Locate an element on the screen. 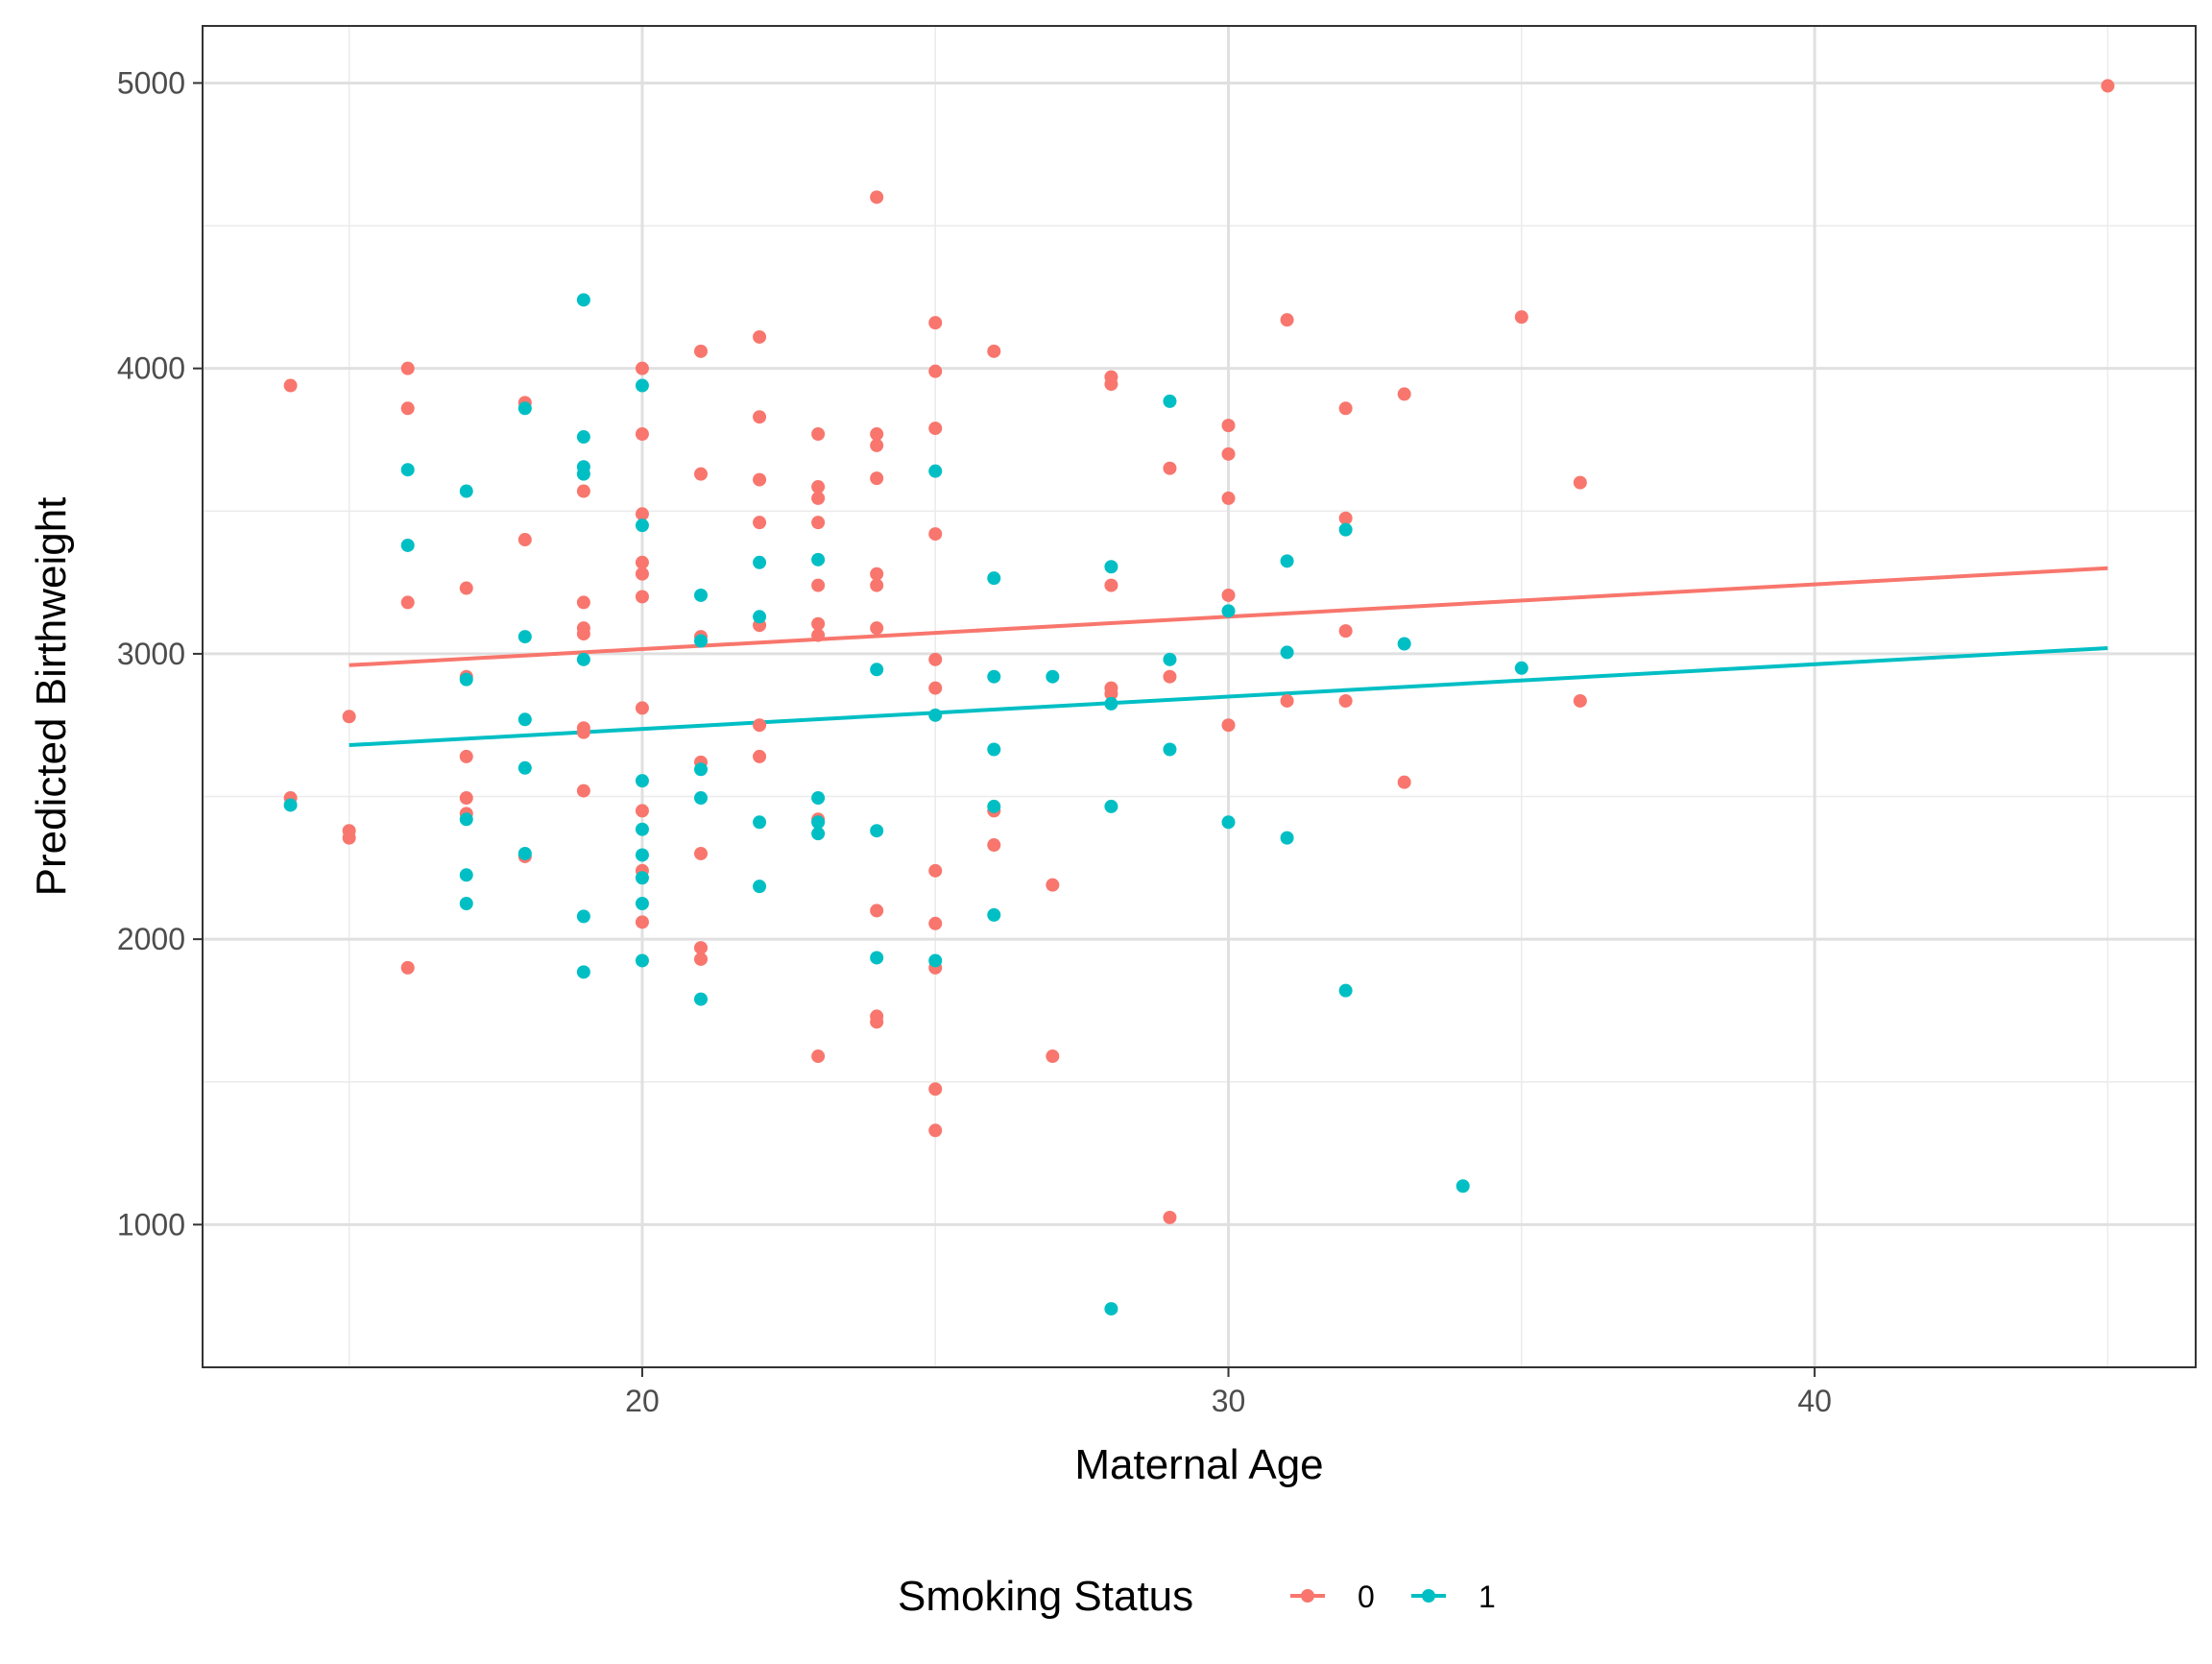 This screenshot has height=1664, width=2212. y-tick-label: 5000 is located at coordinates (151, 83).